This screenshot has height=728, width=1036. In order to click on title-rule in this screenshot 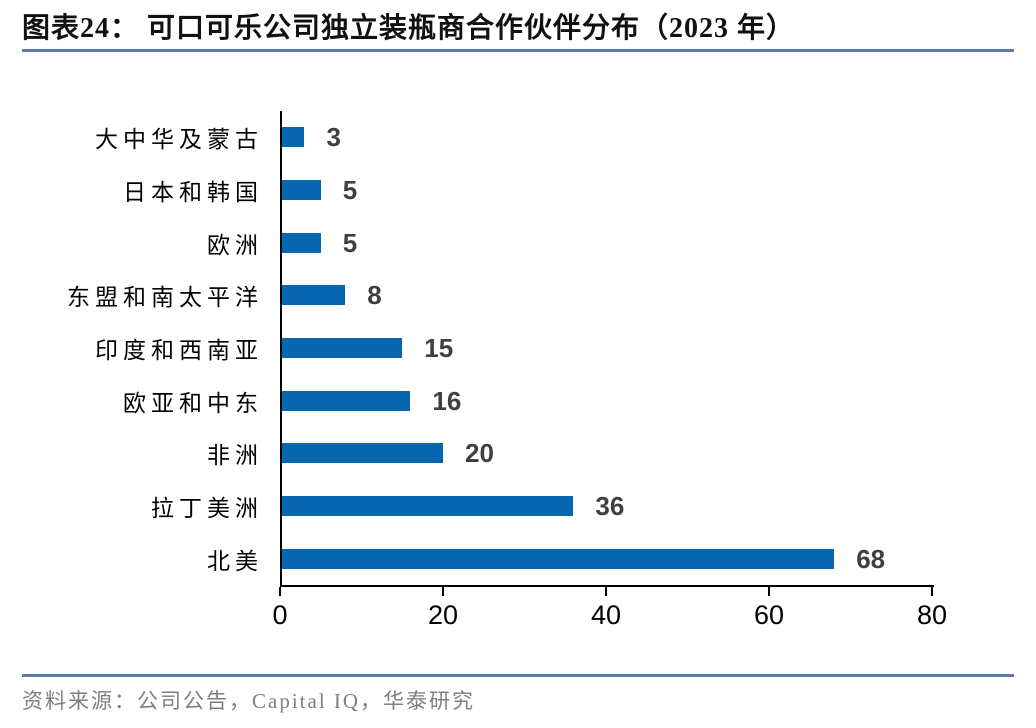, I will do `click(518, 50)`.